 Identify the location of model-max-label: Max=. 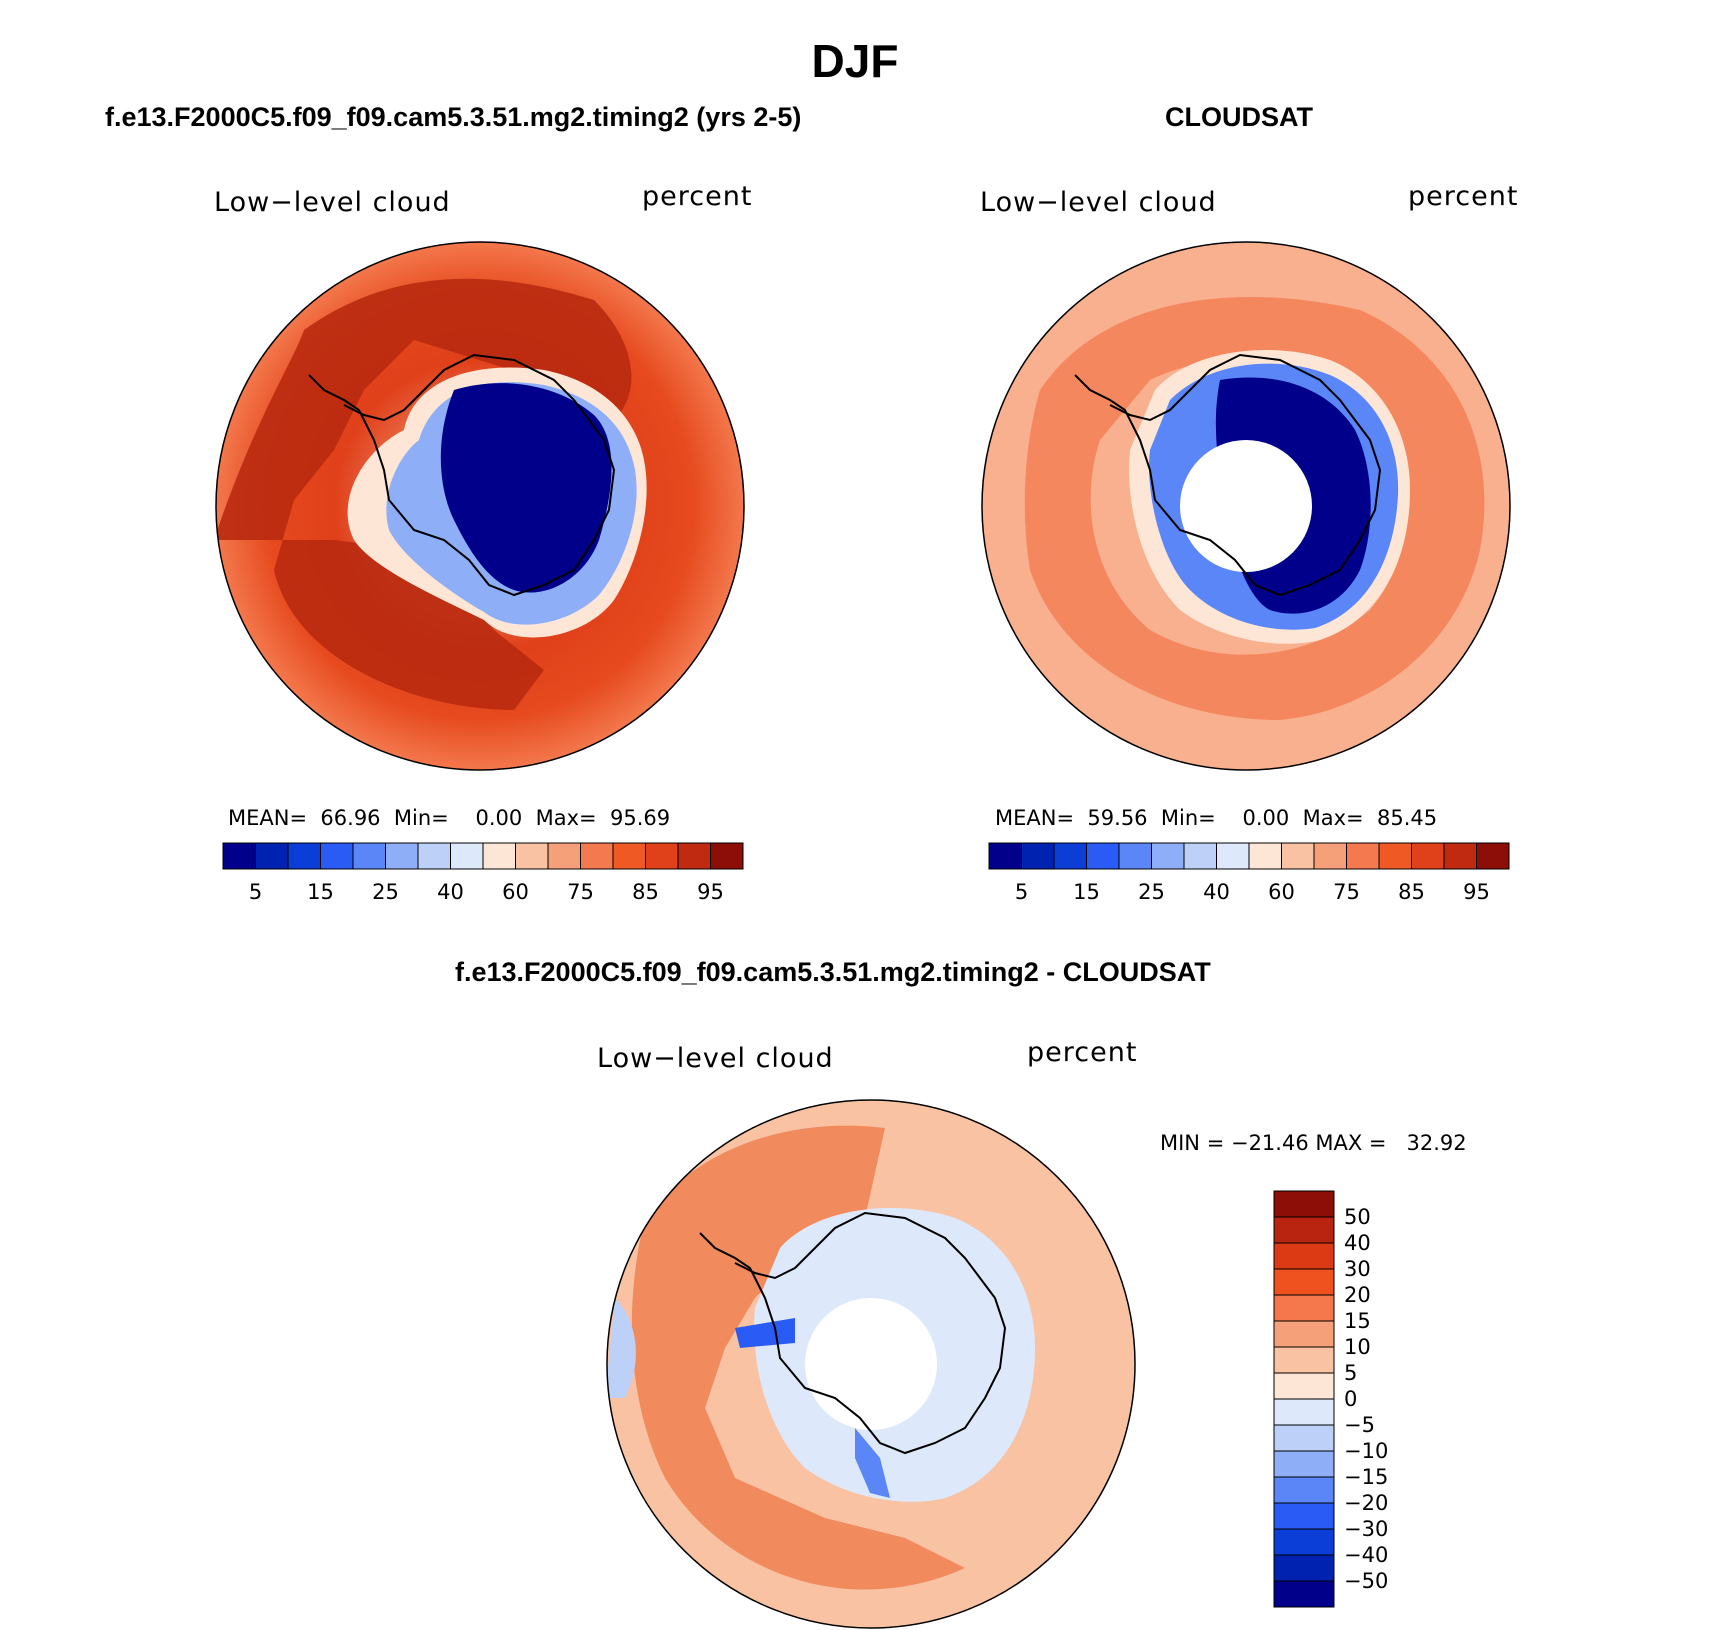
(566, 818).